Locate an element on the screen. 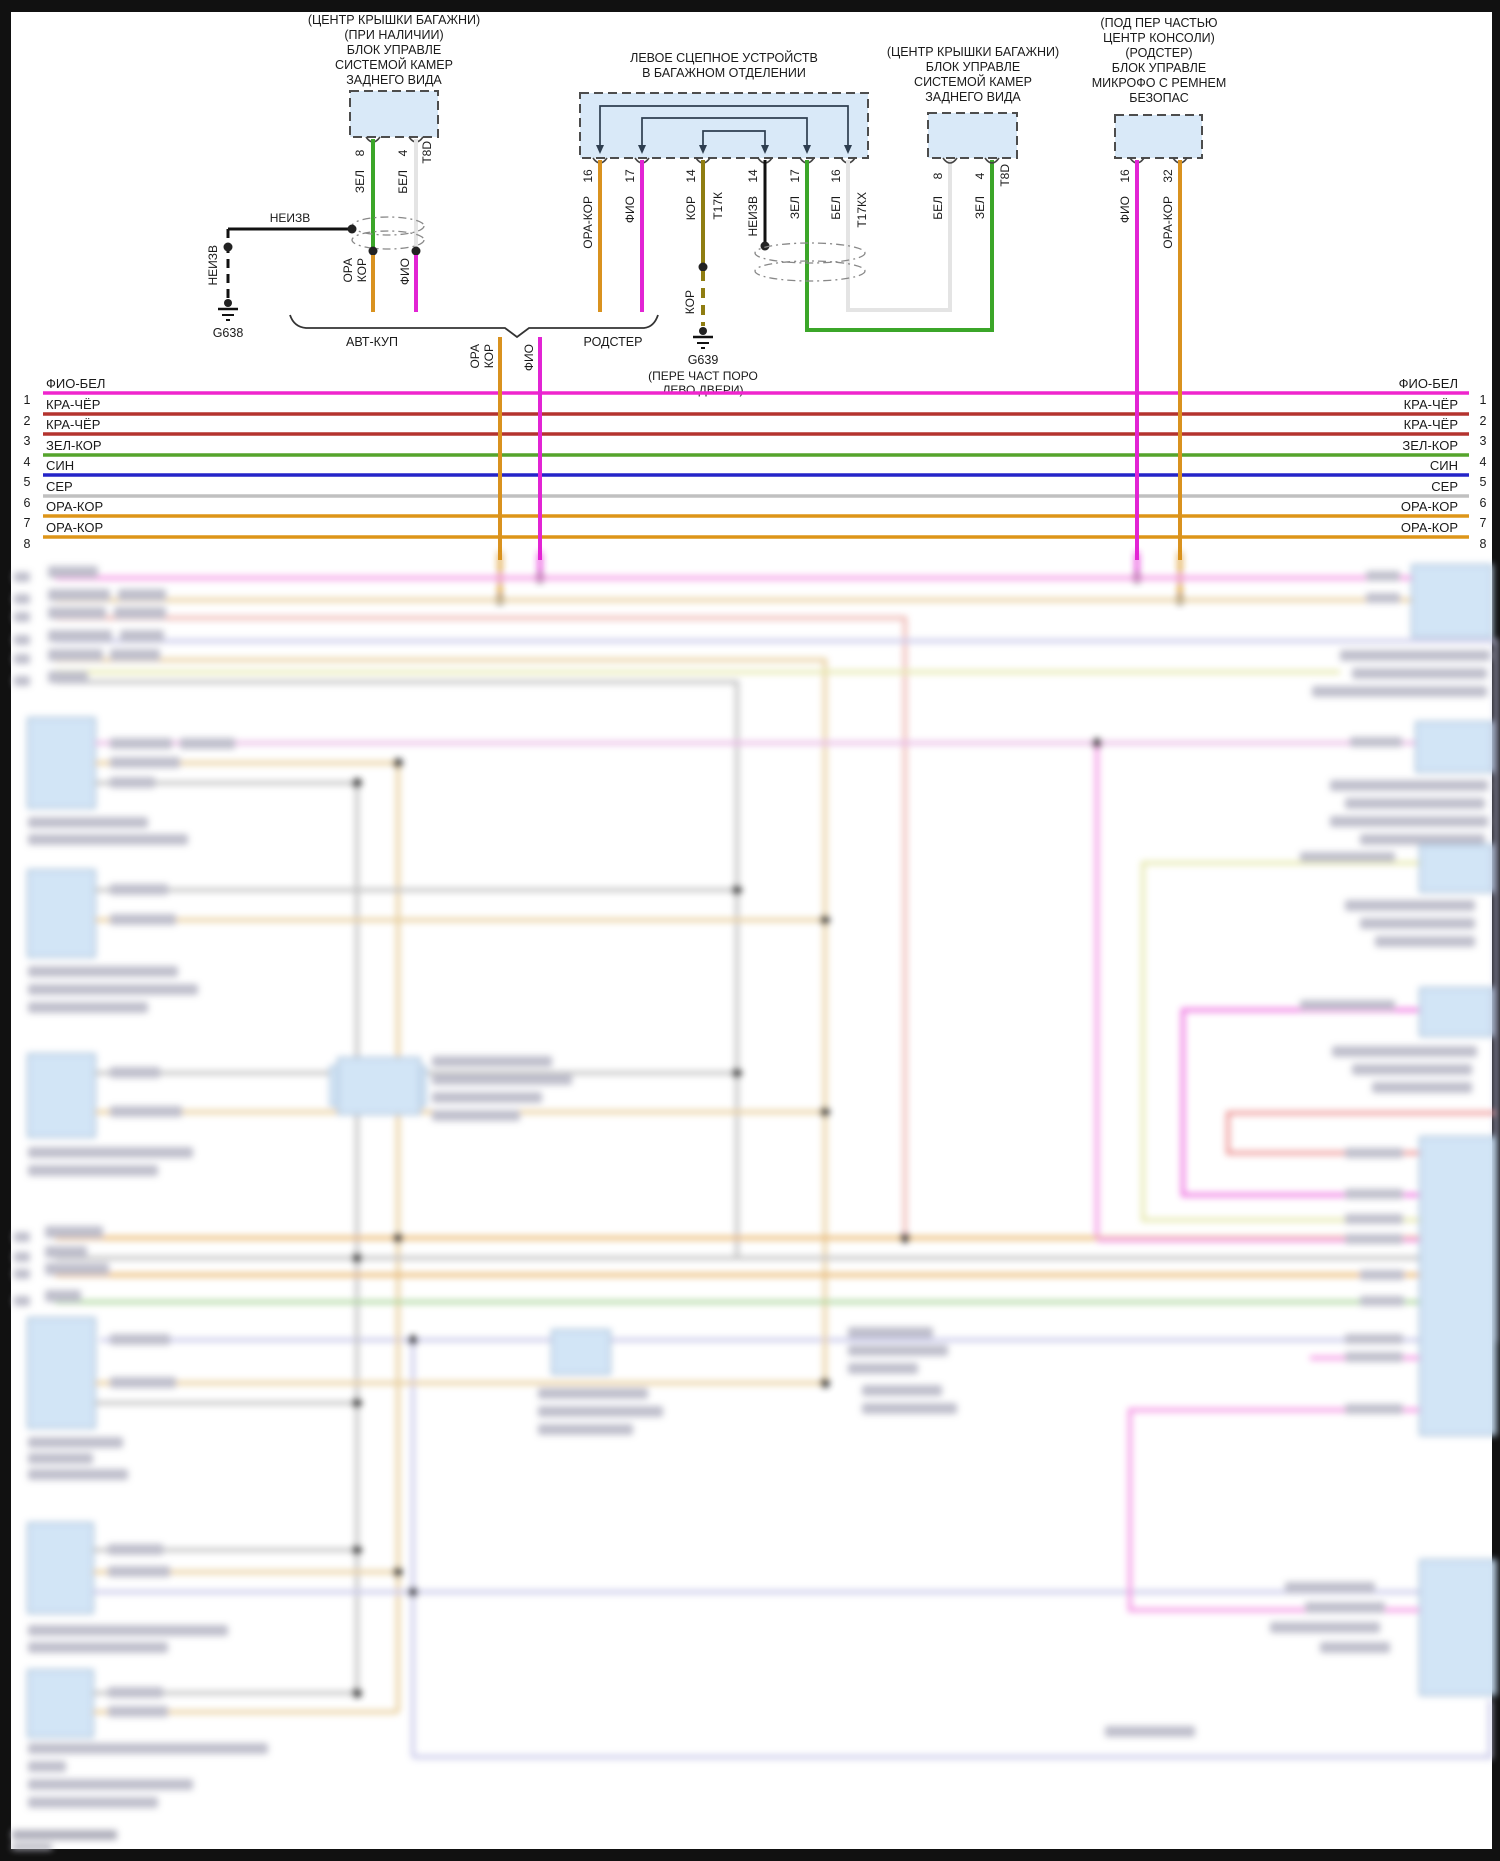  wire-zel-loop is located at coordinates (899, 246).